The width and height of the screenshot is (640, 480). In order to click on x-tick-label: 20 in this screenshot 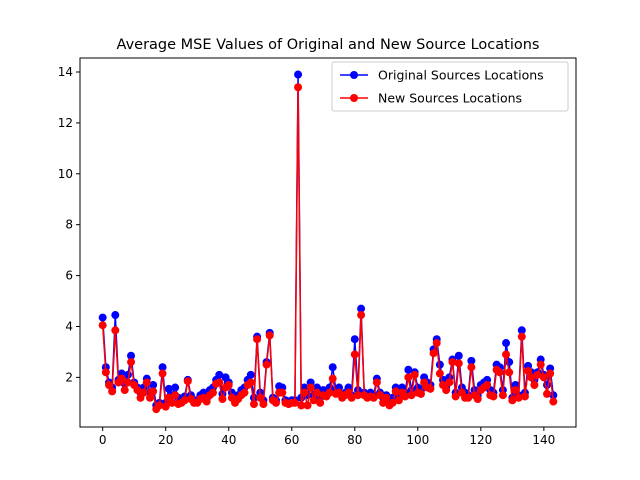, I will do `click(165, 440)`.